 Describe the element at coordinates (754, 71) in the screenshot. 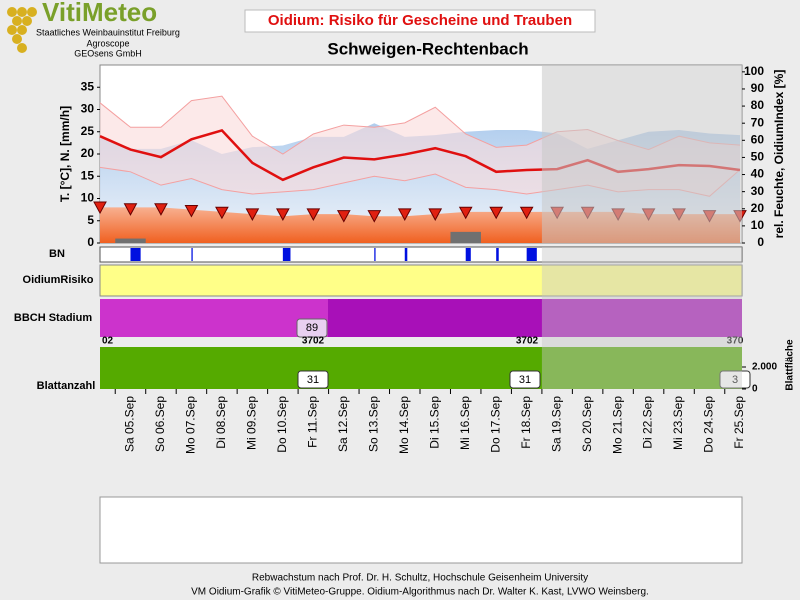

I see `y2-tick-label: 100` at that location.